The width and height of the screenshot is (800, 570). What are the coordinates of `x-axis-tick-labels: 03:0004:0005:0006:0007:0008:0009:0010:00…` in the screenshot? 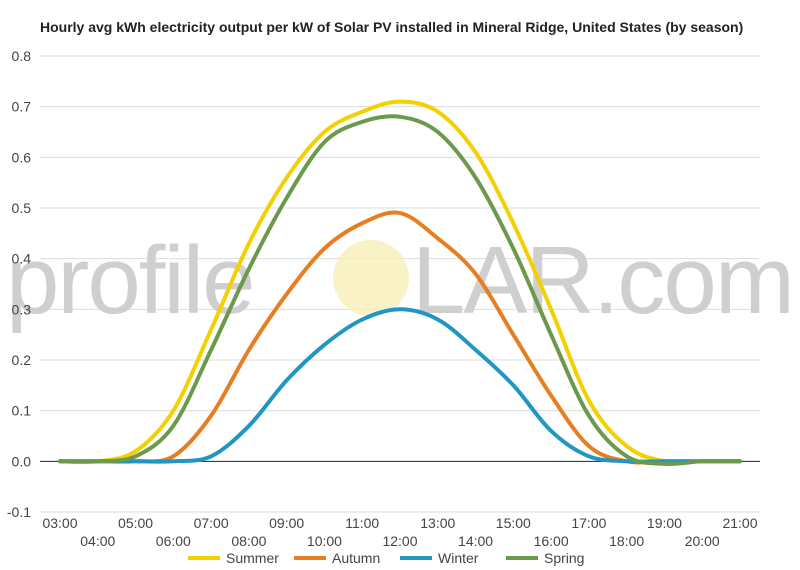 It's located at (399, 532).